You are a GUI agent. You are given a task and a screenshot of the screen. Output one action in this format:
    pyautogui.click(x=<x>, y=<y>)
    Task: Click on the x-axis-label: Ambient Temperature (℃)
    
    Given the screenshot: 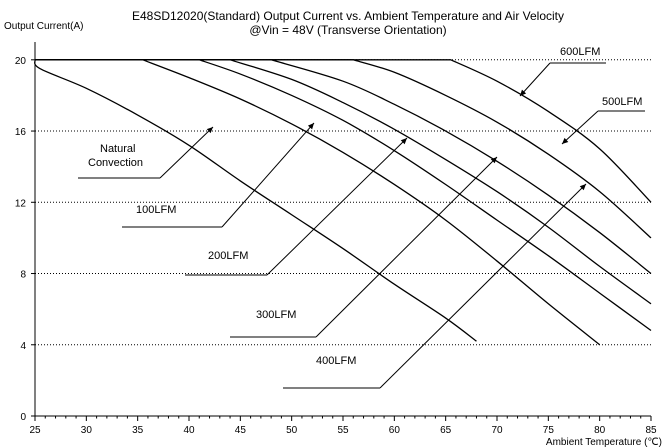 What is the action you would take?
    pyautogui.click(x=604, y=442)
    